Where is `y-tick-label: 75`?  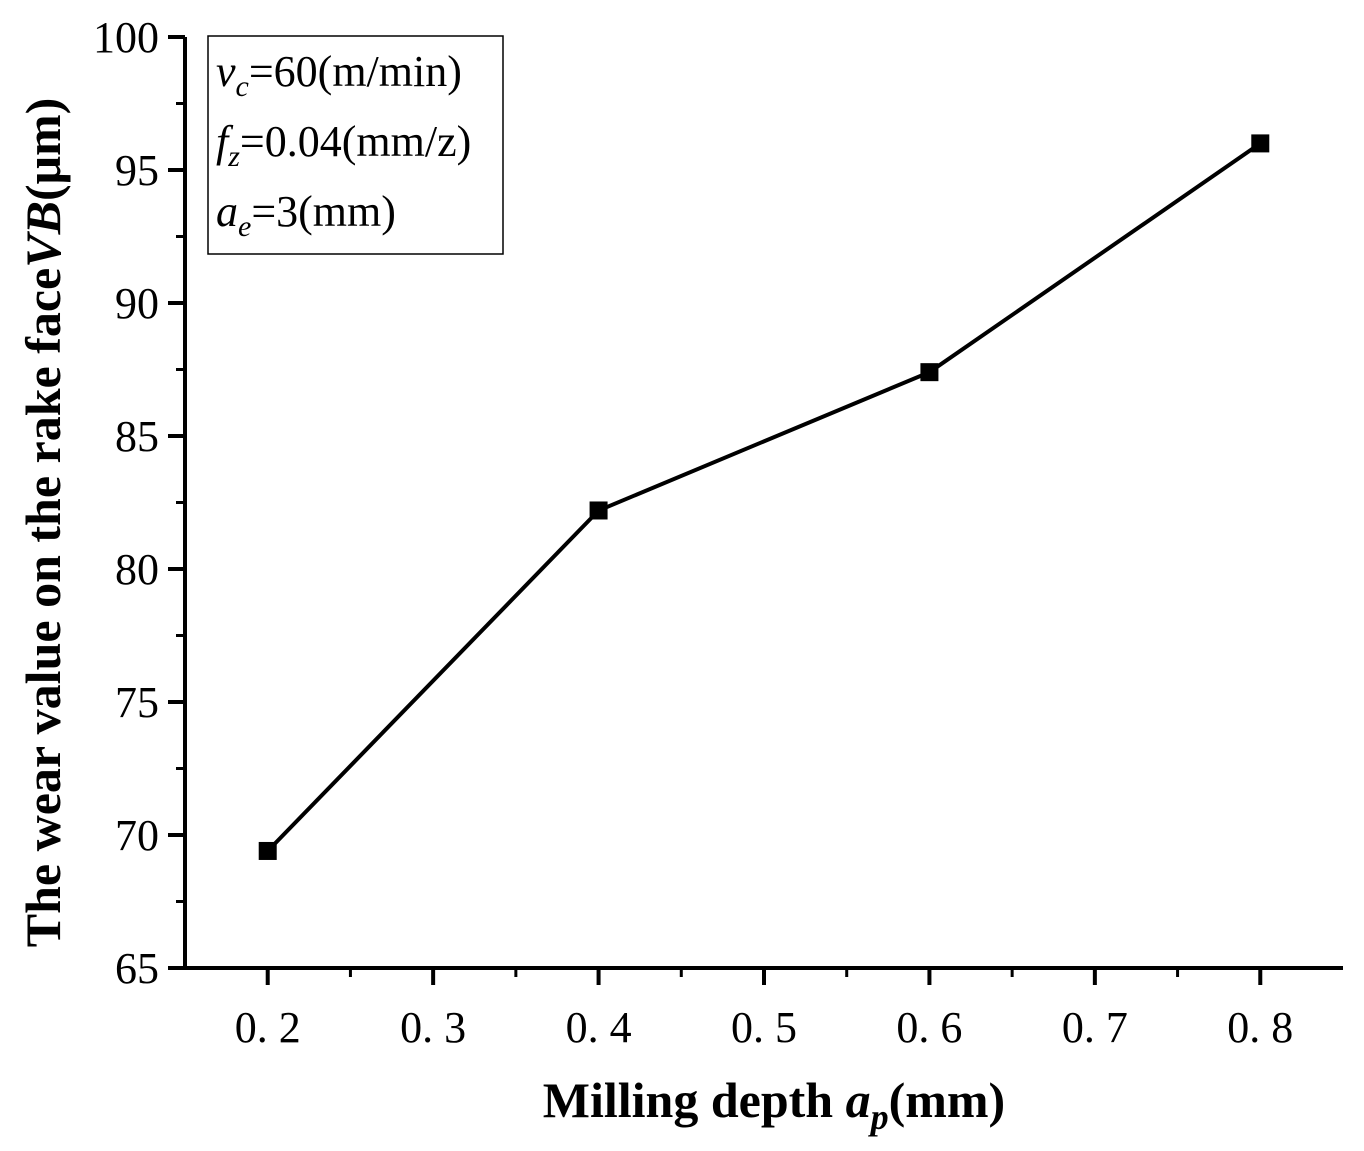 y-tick-label: 75 is located at coordinates (137, 702).